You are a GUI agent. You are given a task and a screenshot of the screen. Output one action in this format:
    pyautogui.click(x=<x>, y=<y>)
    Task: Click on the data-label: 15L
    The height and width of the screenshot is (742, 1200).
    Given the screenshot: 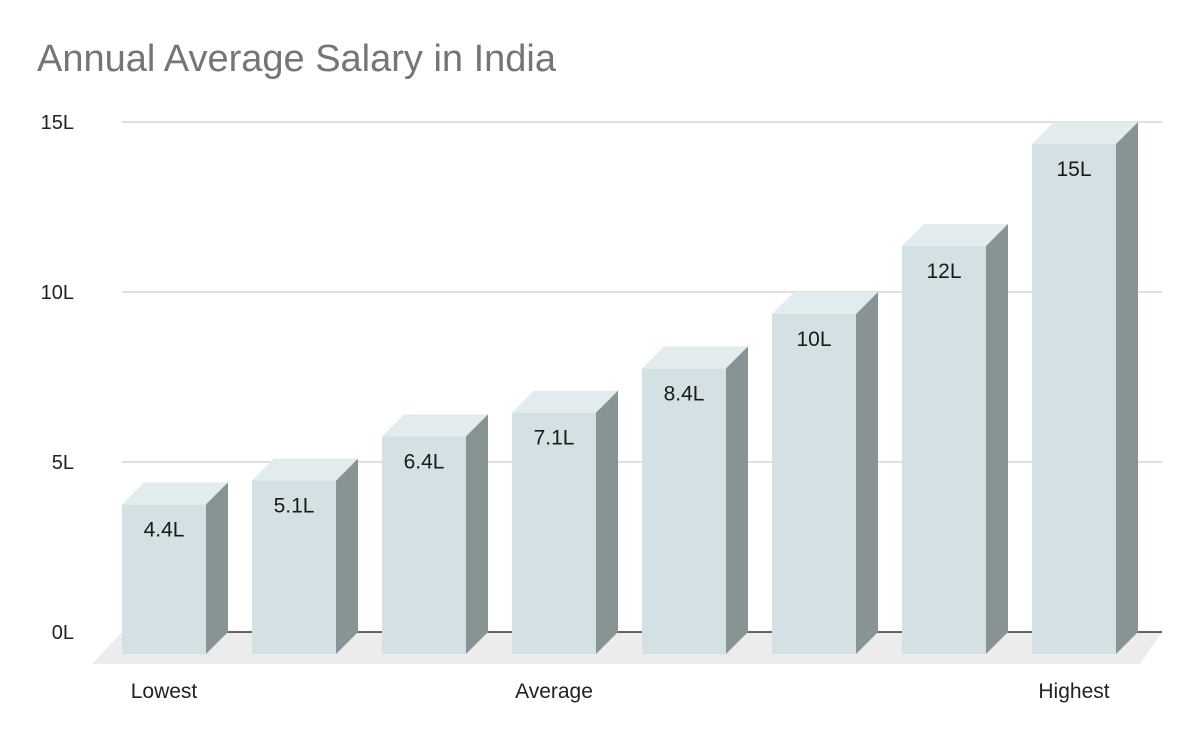 What is the action you would take?
    pyautogui.click(x=1073, y=169)
    